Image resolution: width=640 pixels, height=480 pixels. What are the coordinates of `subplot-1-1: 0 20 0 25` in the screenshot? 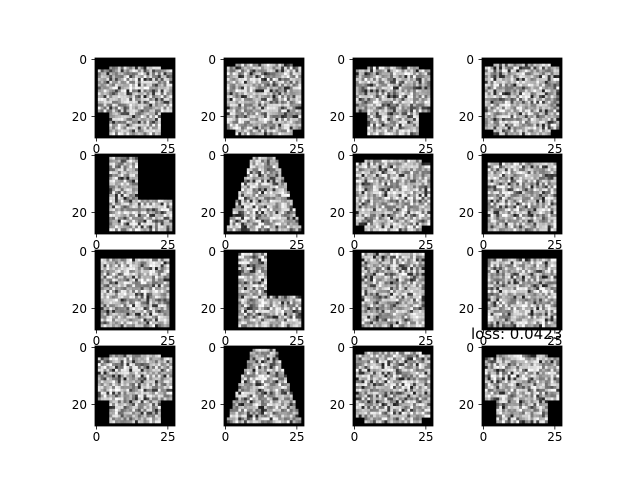 It's located at (253, 200).